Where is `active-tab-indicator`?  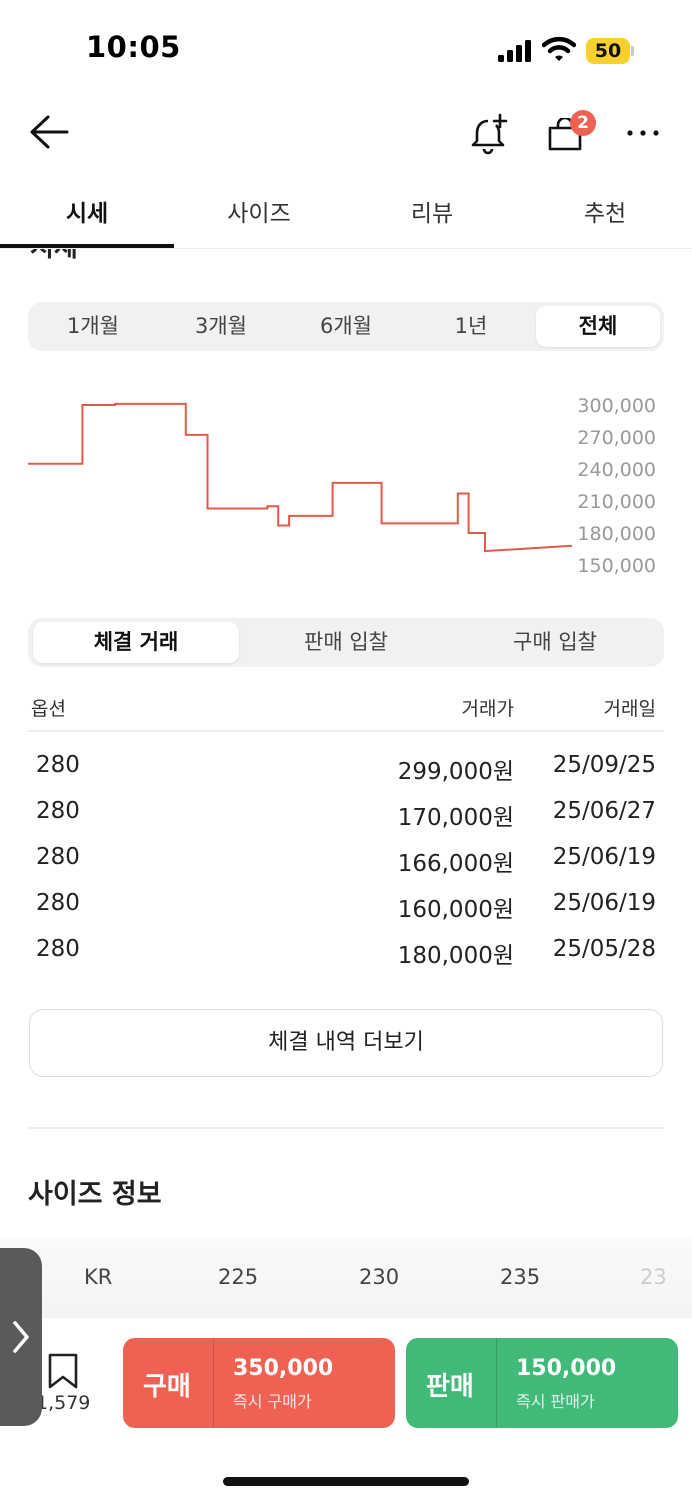 active-tab-indicator is located at coordinates (87, 246).